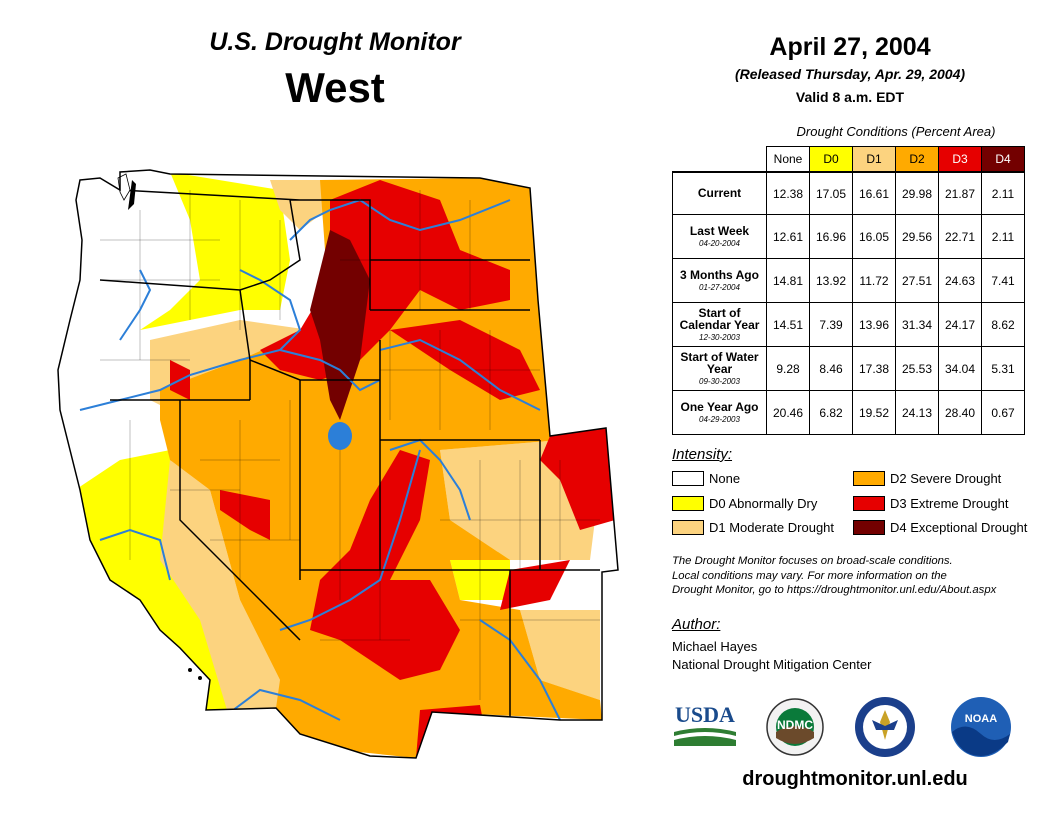 This screenshot has width=1056, height=816. Describe the element at coordinates (1003, 412) in the screenshot. I see `table-cell: 0.67` at that location.